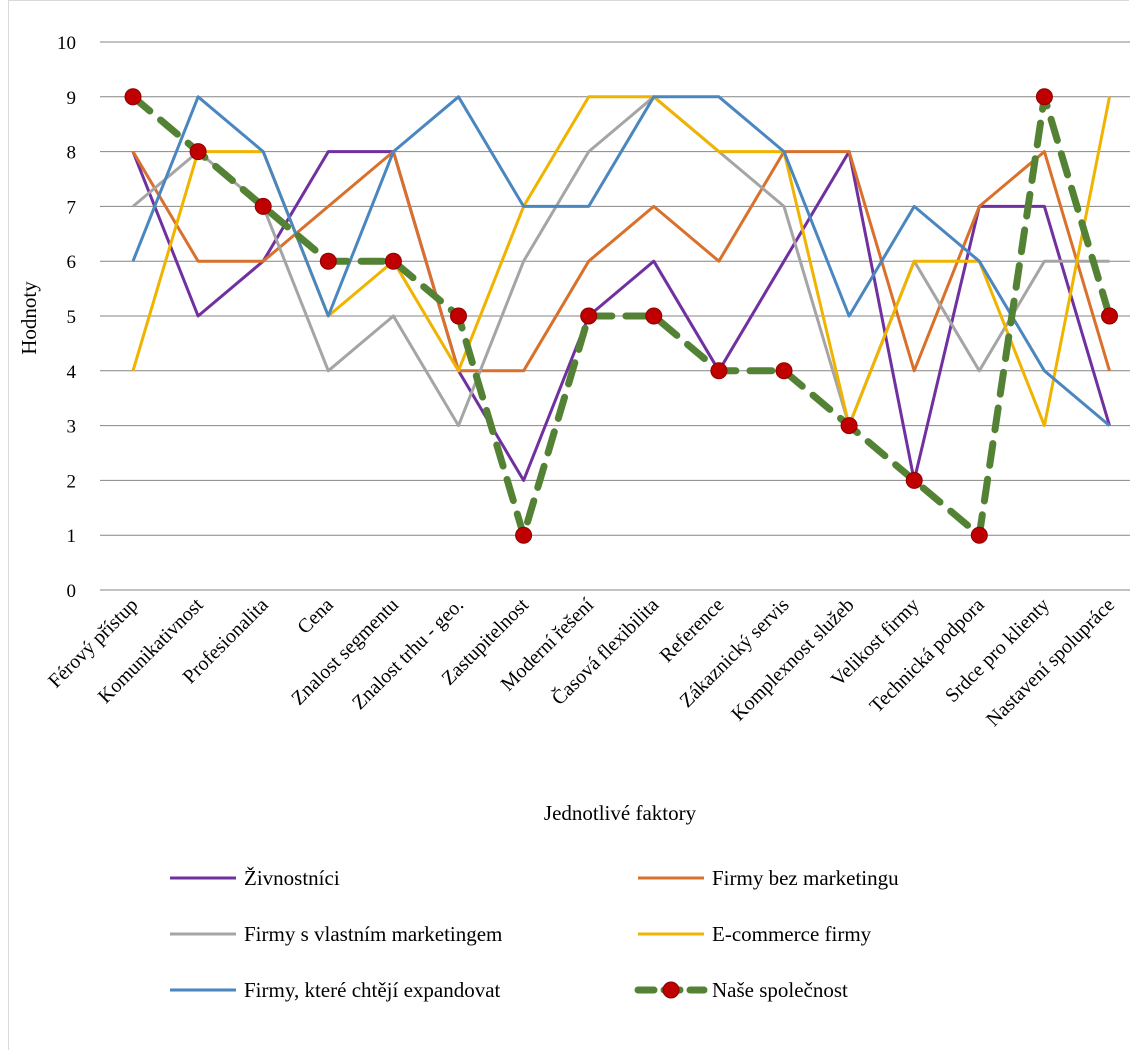 This screenshot has height=1052, width=1131. What do you see at coordinates (72, 481) in the screenshot?
I see `y-tick-label: 2` at bounding box center [72, 481].